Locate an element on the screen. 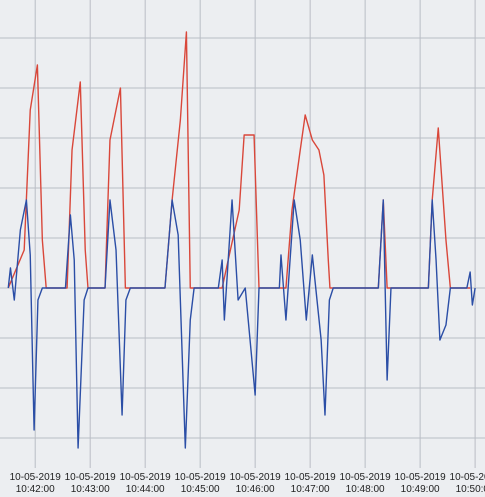 The height and width of the screenshot is (497, 485). x-tick-label: 10-05-2019 10:50:00 is located at coordinates (467, 483).